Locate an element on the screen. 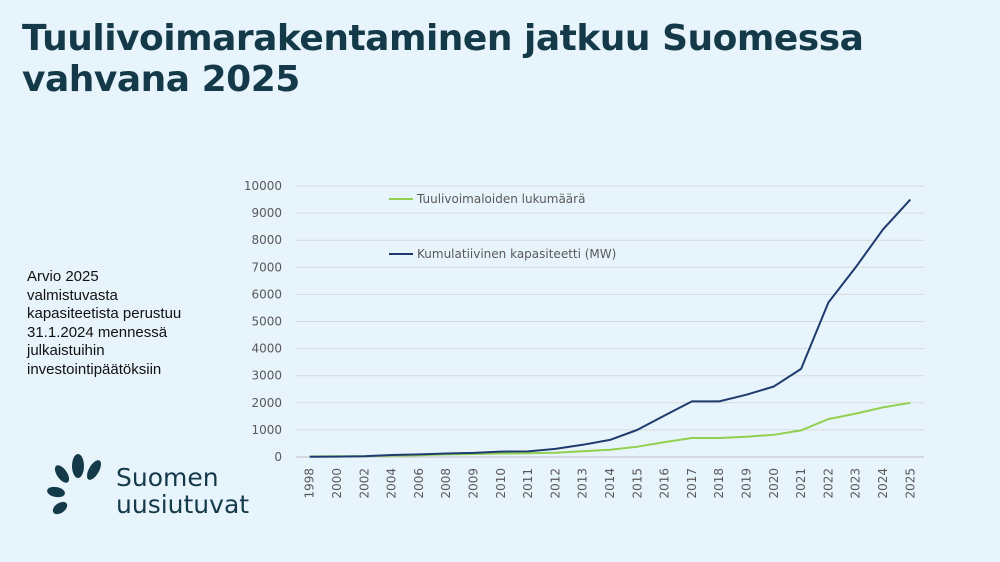 The width and height of the screenshot is (1000, 562). y-tick-label: 4000 is located at coordinates (266, 349).